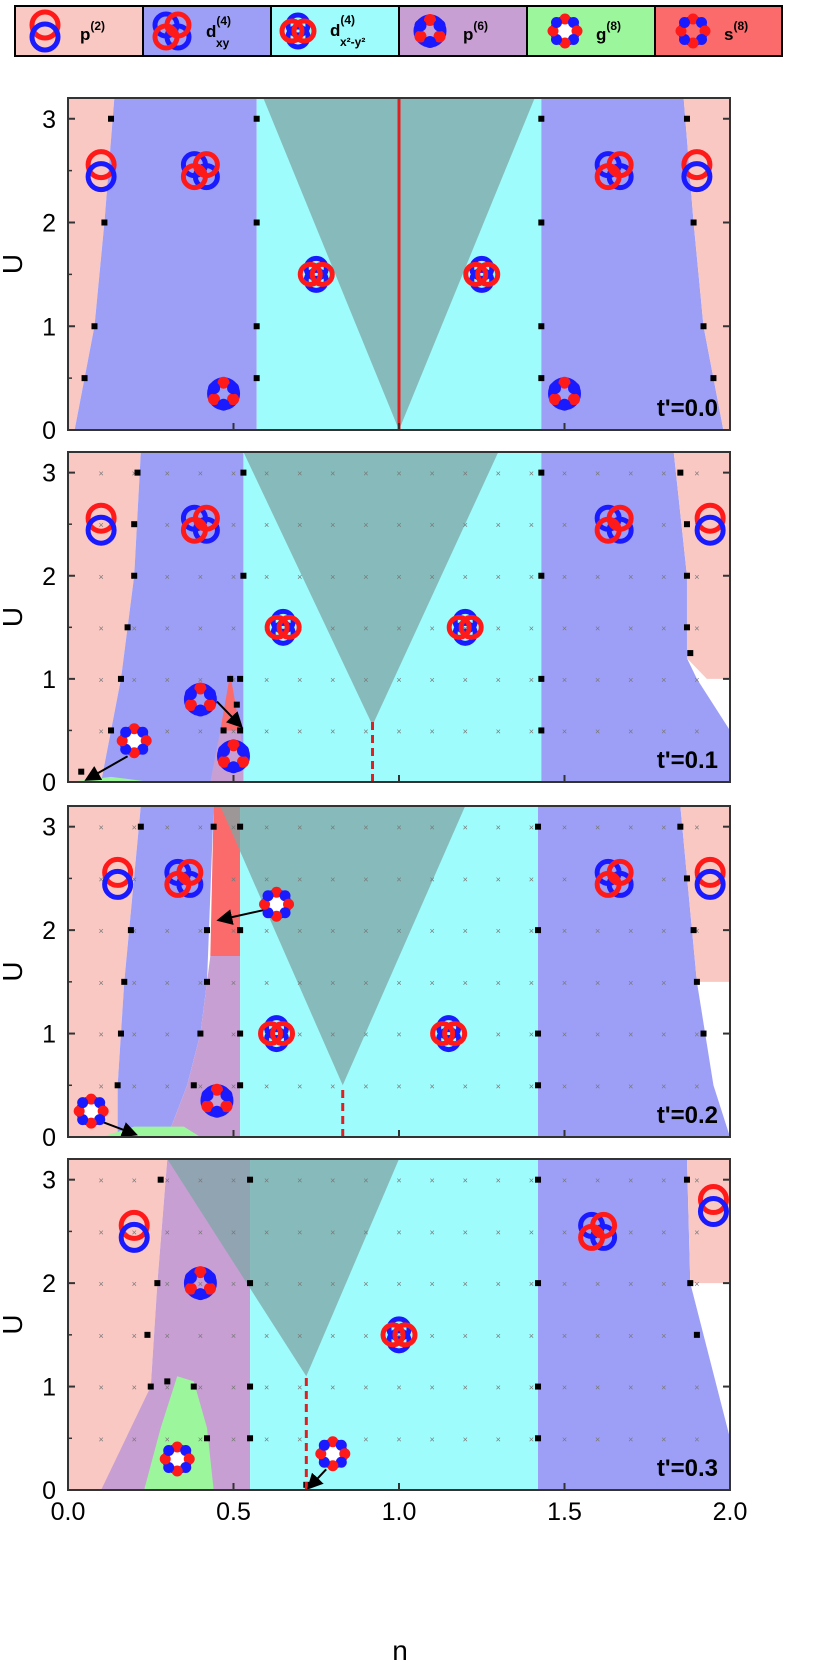 Image resolution: width=831 pixels, height=1673 pixels. Describe the element at coordinates (591, 31) in the screenshot. I see `legend-item-g8: g(8)` at that location.